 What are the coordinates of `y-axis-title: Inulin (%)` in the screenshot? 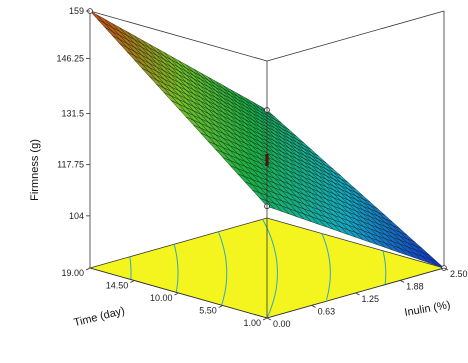 It's located at (428, 309).